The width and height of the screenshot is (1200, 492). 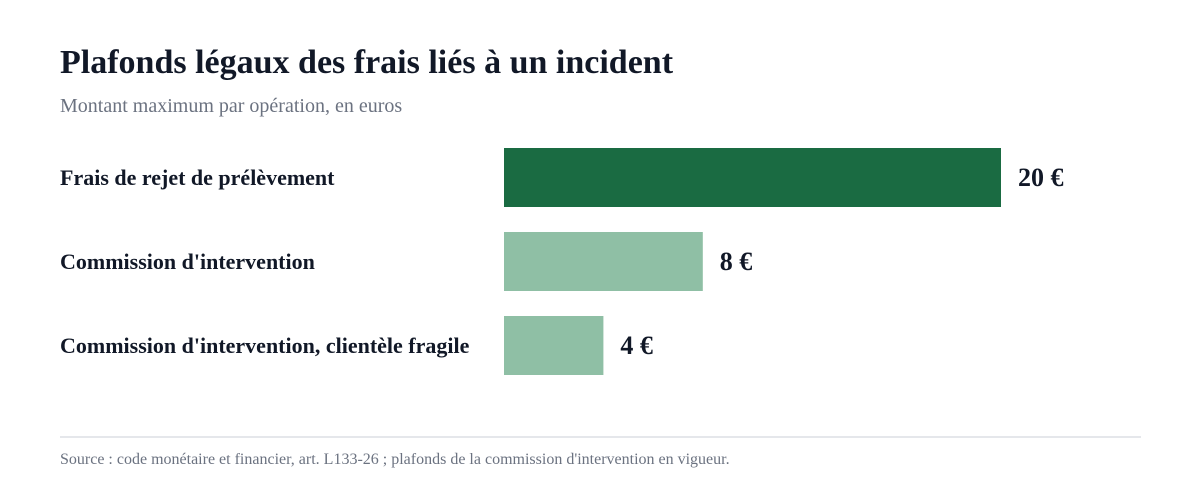 I want to click on category-label: Frais de rejet de prélèvement, so click(x=197, y=177).